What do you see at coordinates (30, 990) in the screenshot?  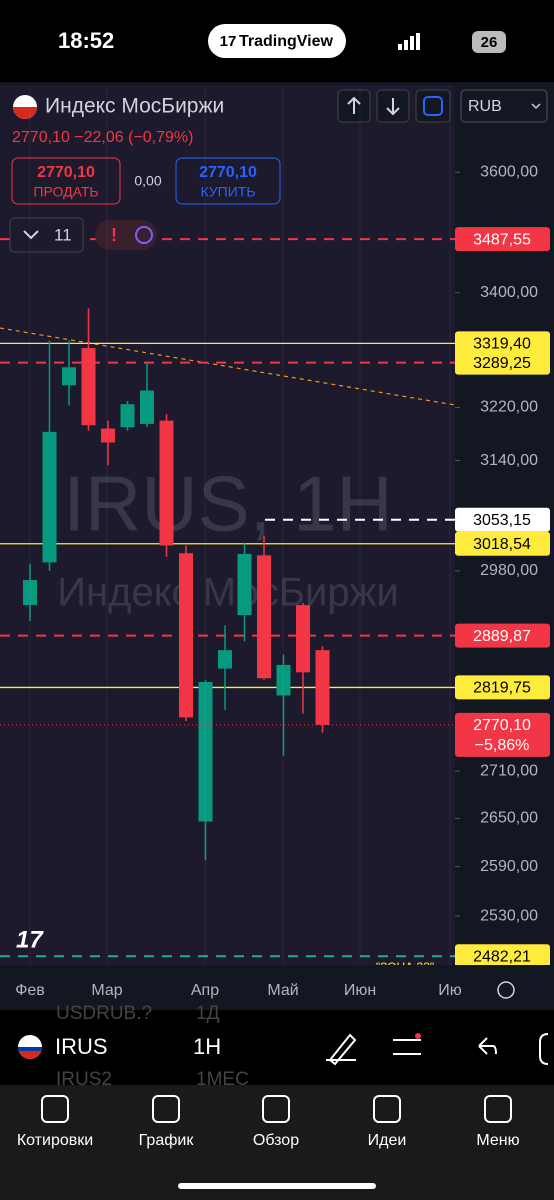 I see `x-tick-label: Фев` at bounding box center [30, 990].